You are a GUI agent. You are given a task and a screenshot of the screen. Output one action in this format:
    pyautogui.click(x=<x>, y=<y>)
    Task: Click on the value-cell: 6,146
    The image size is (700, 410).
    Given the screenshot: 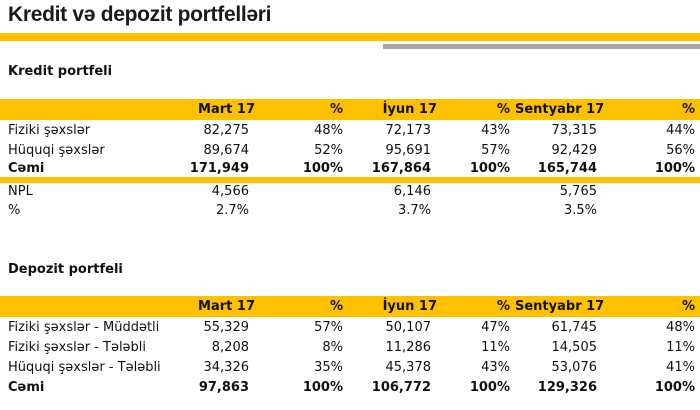 What is the action you would take?
    pyautogui.click(x=412, y=191)
    